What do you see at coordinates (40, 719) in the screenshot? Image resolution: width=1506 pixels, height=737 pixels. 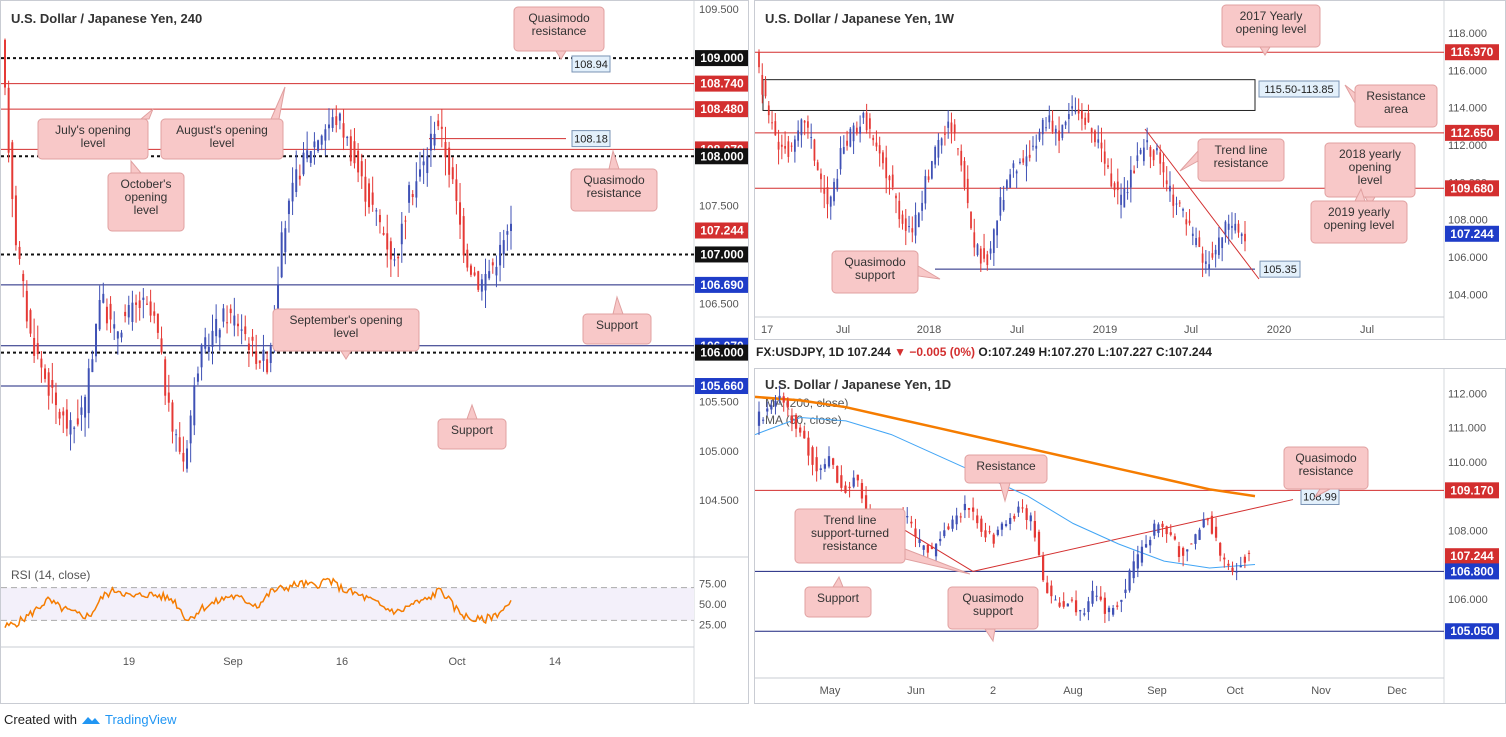 I see `footer-text: Created with` at bounding box center [40, 719].